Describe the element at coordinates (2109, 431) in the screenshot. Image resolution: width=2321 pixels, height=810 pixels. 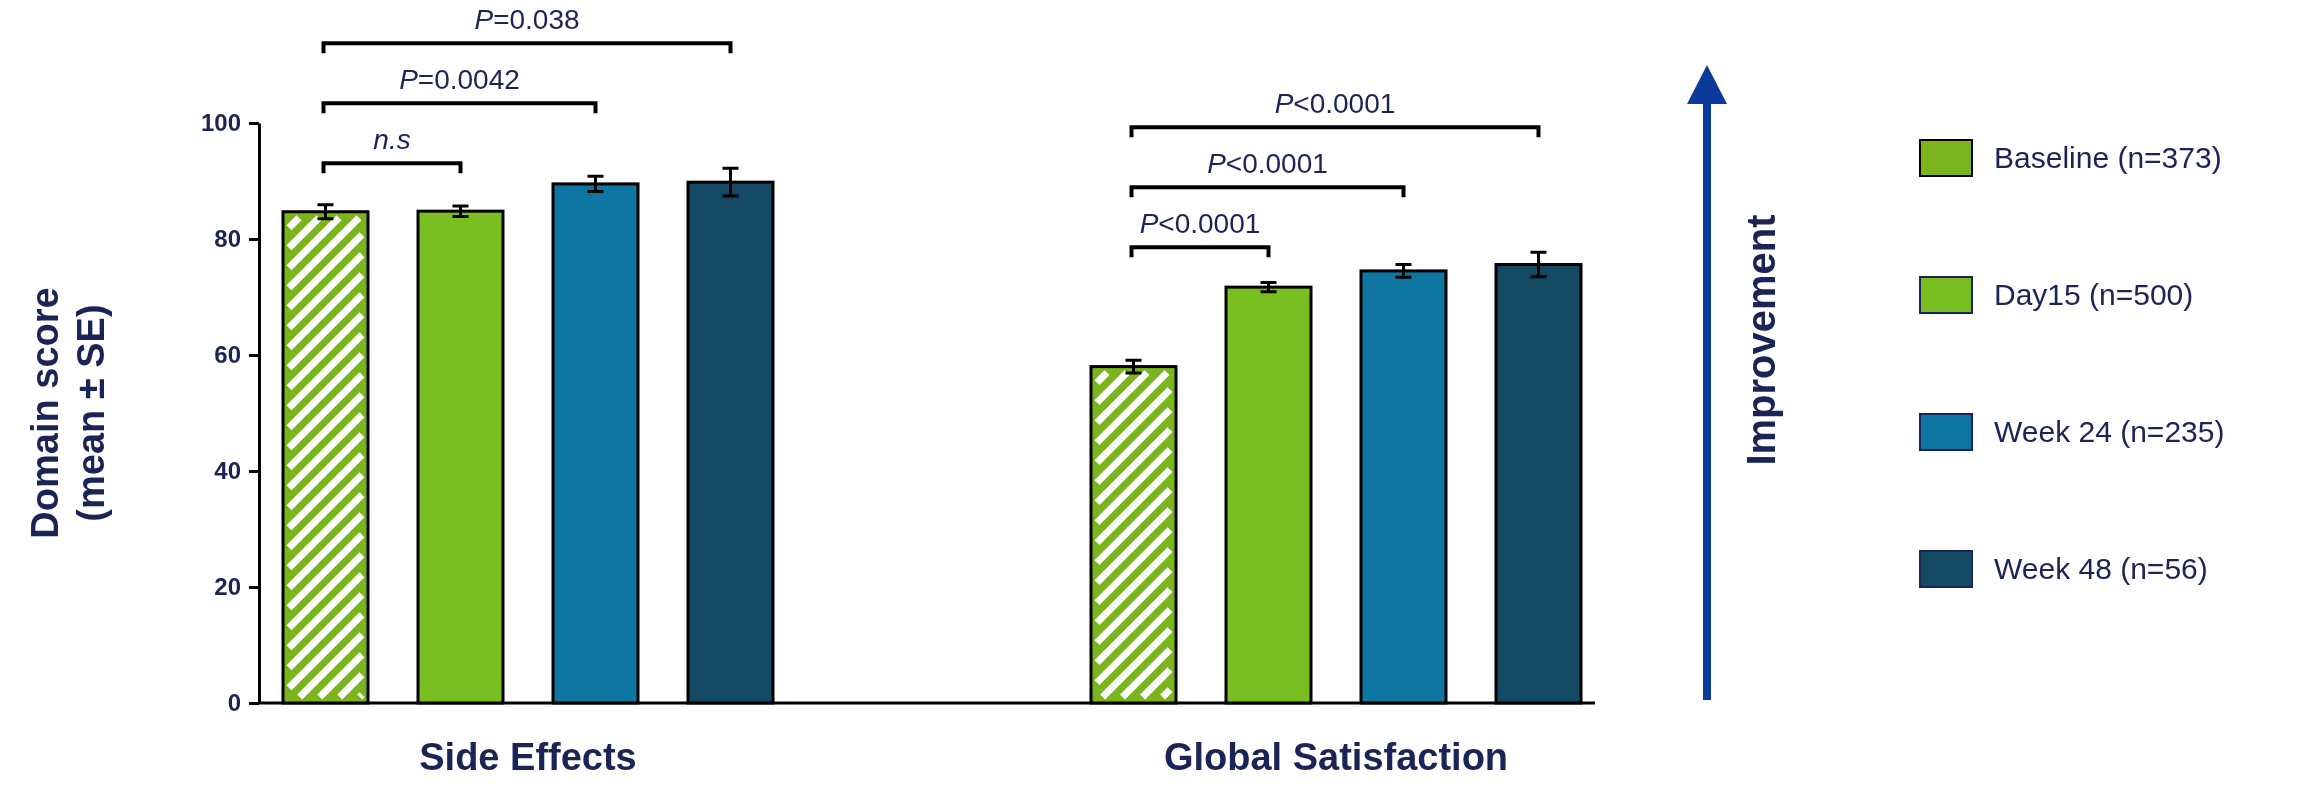
I see `legend-label: Week 24 (n=235)` at that location.